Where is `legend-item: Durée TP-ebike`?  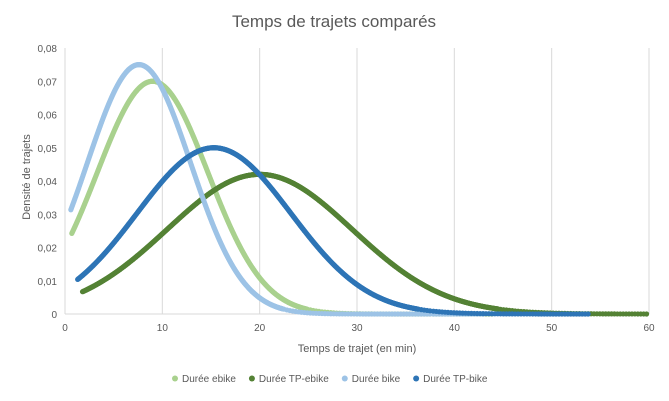
legend-item: Durée TP-ebike is located at coordinates (288, 379).